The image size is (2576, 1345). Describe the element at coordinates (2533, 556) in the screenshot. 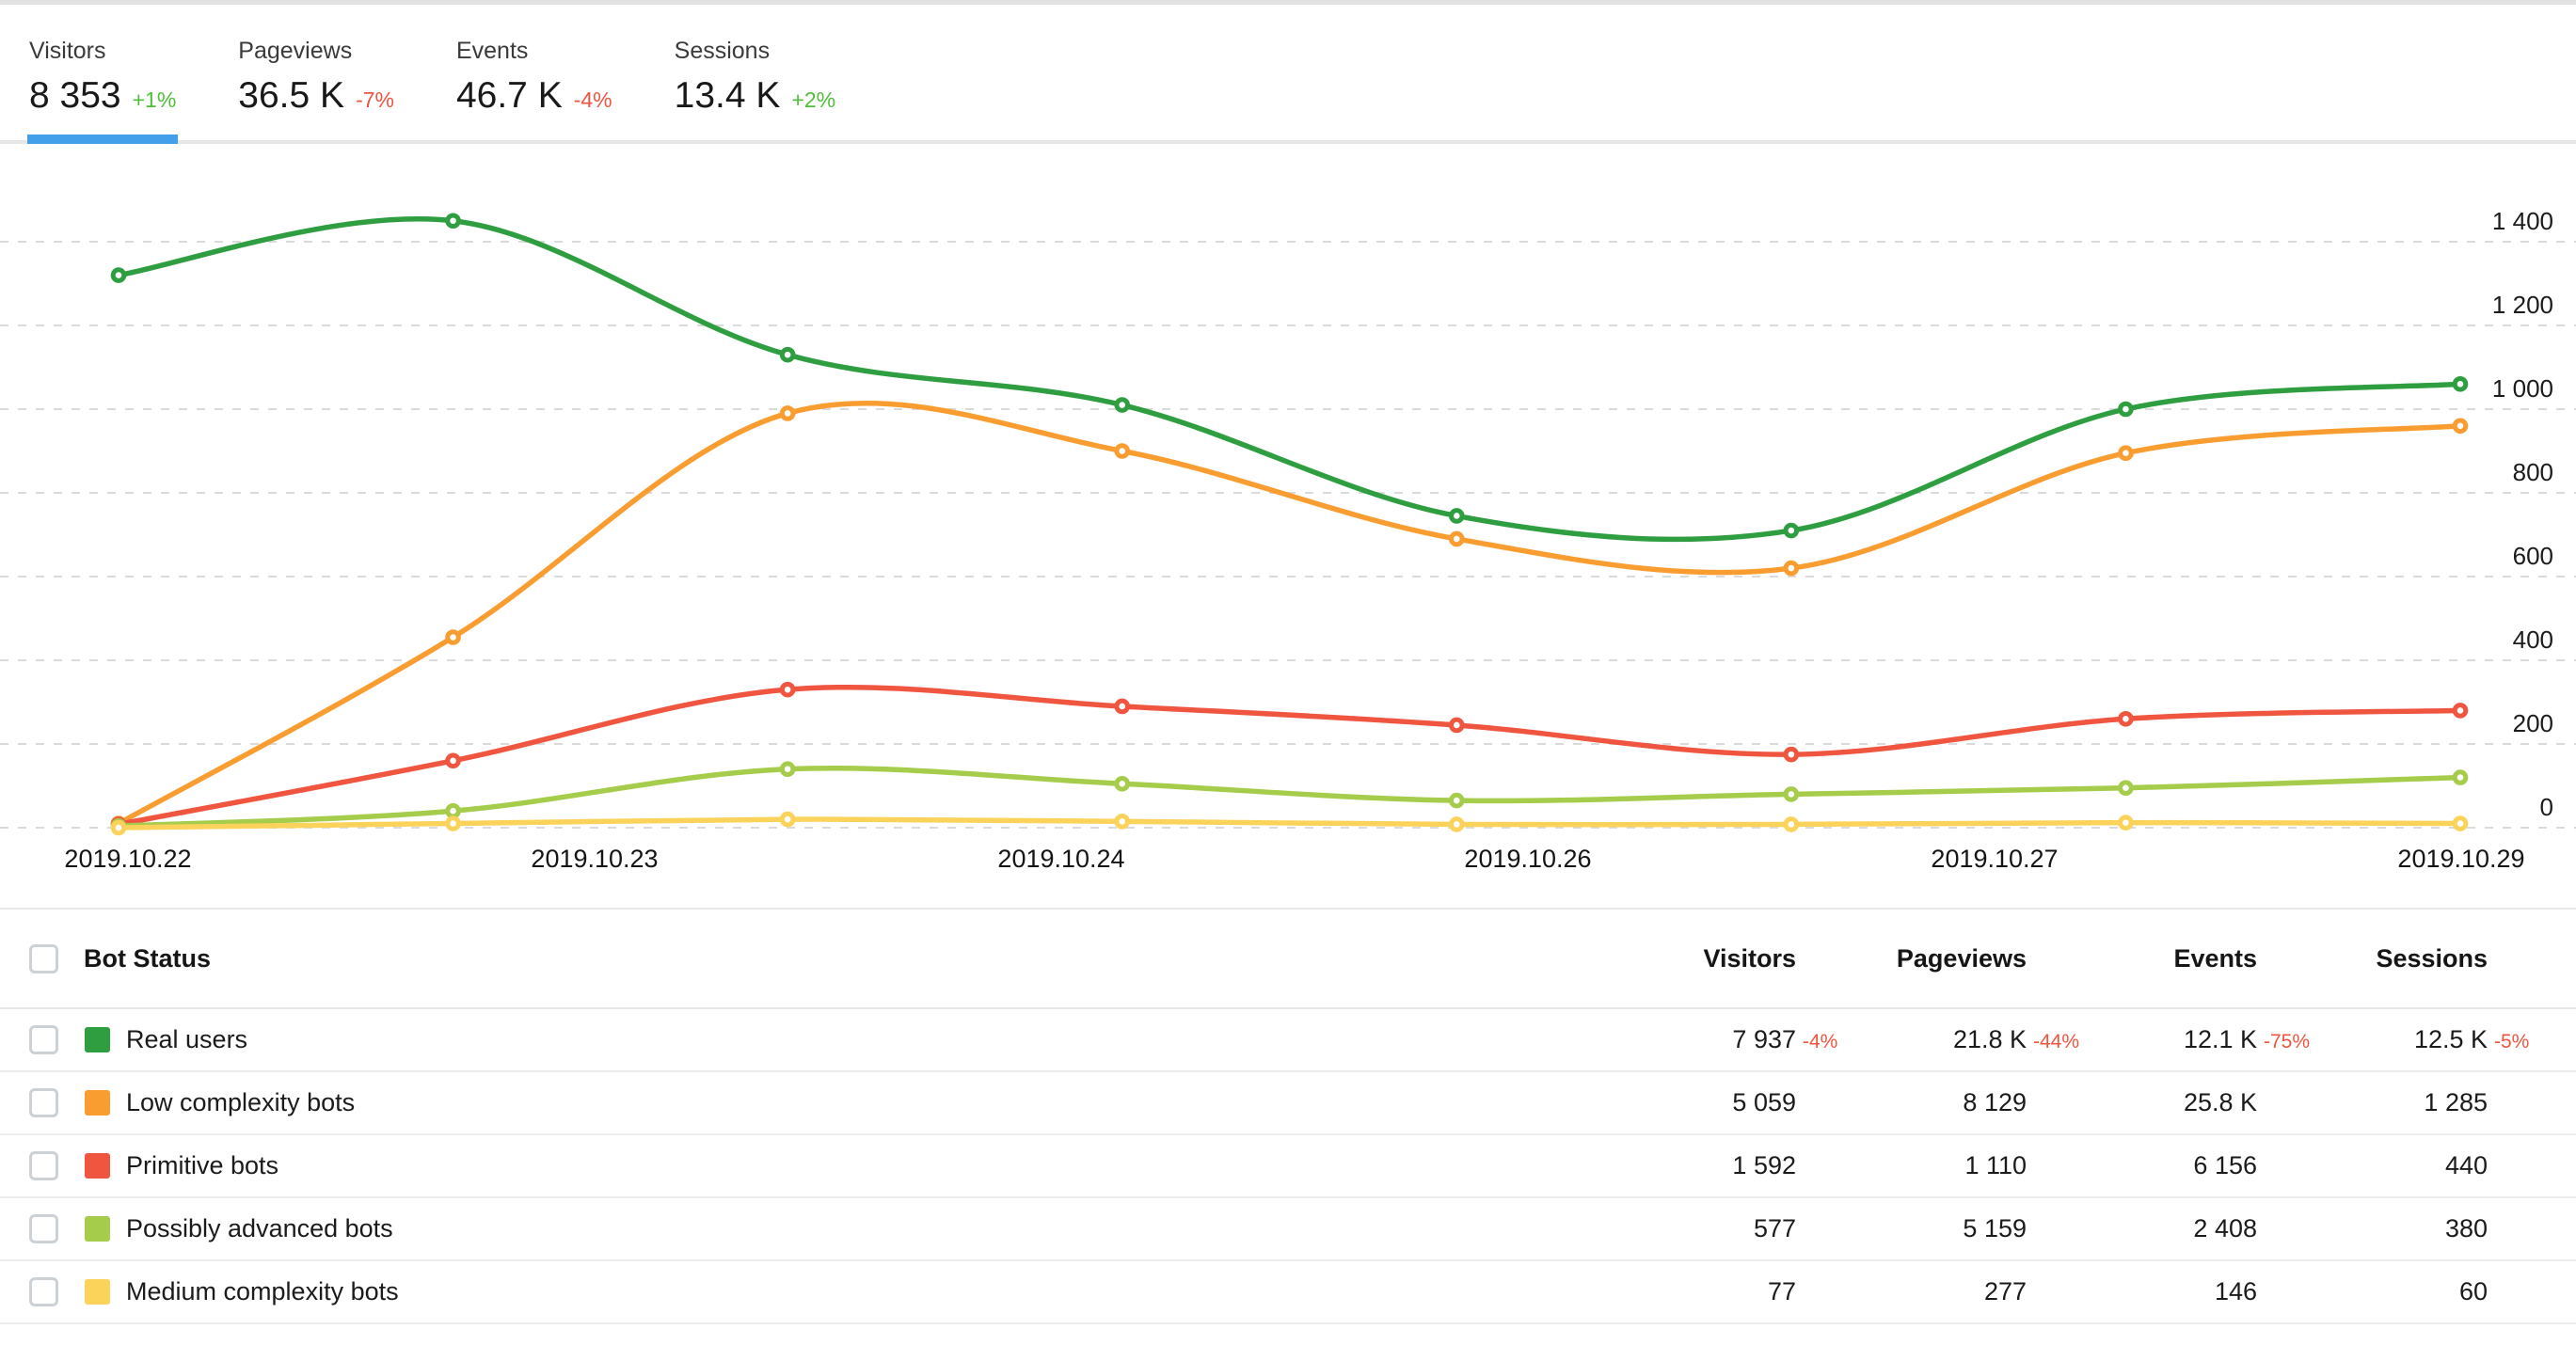

I see `y-tick-label: 600` at that location.